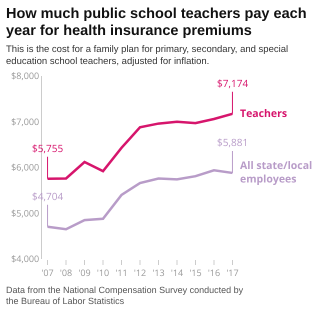  What do you see at coordinates (232, 83) in the screenshot?
I see `data-label: $7,174` at bounding box center [232, 83].